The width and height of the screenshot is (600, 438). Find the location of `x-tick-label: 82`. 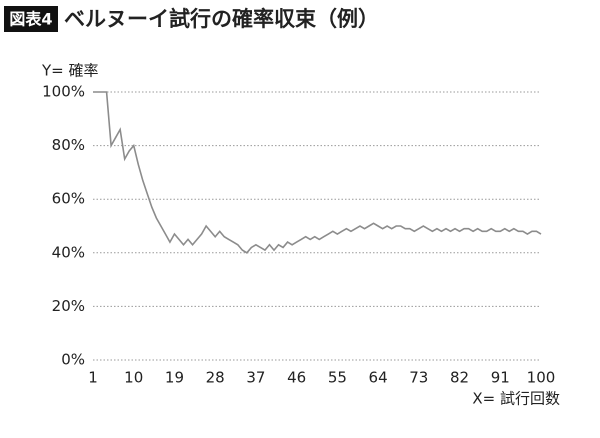

x-tick-label: 82 is located at coordinates (459, 378).